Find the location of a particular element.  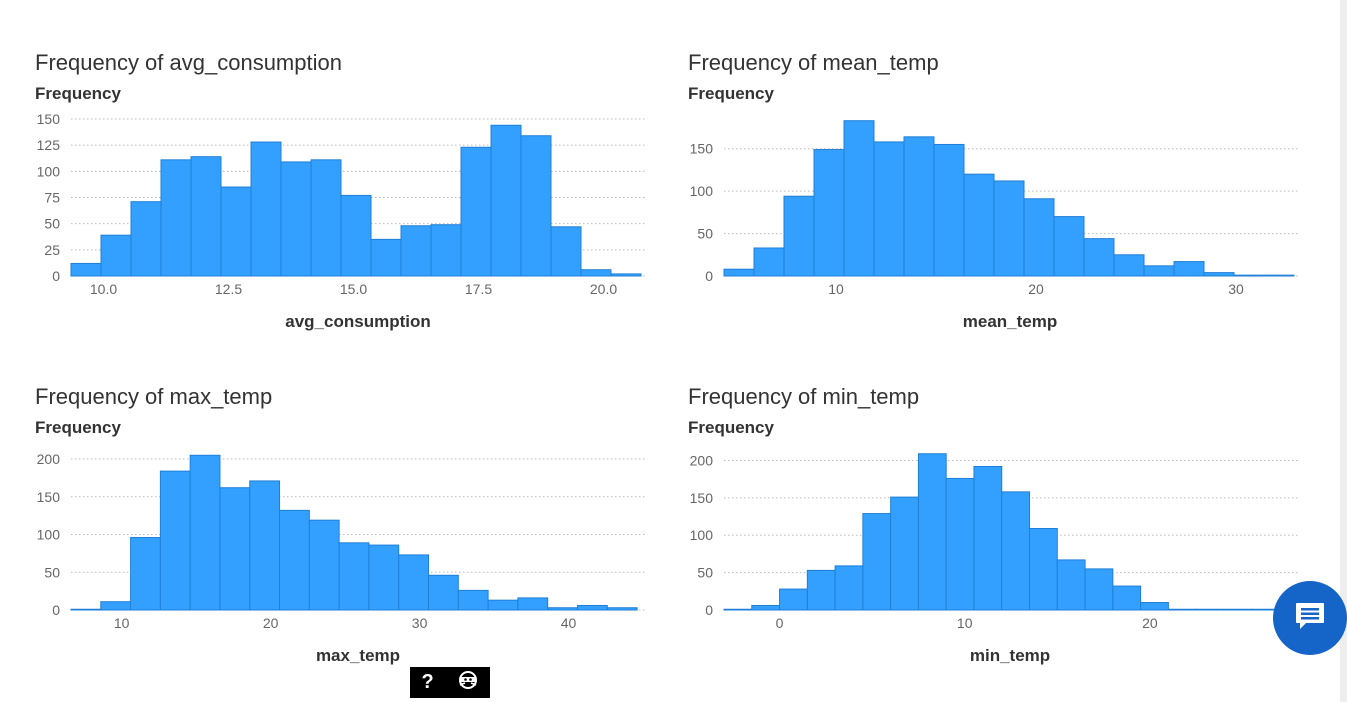

x-axis-title: avg_consumption is located at coordinates (358, 321).